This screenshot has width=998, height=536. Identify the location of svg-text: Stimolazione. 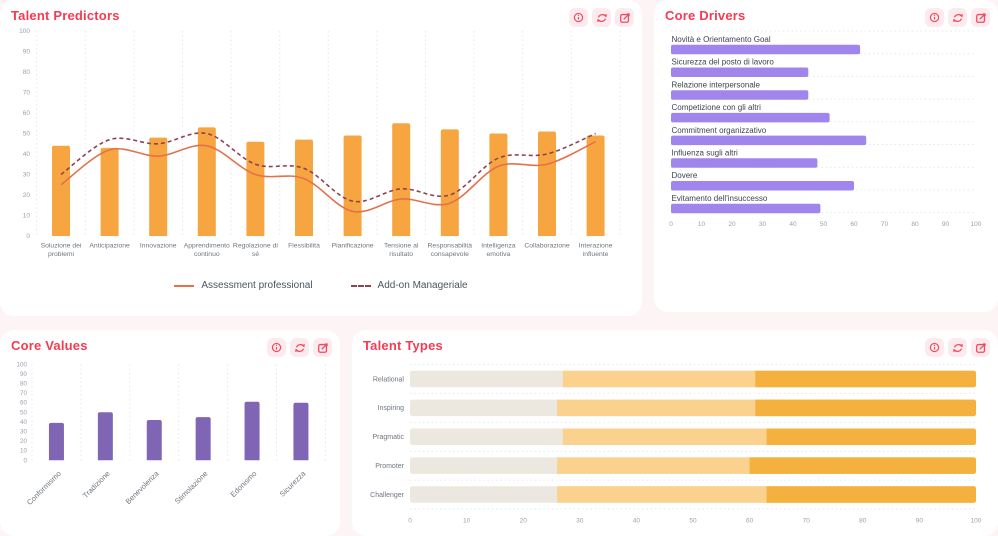
(191, 487).